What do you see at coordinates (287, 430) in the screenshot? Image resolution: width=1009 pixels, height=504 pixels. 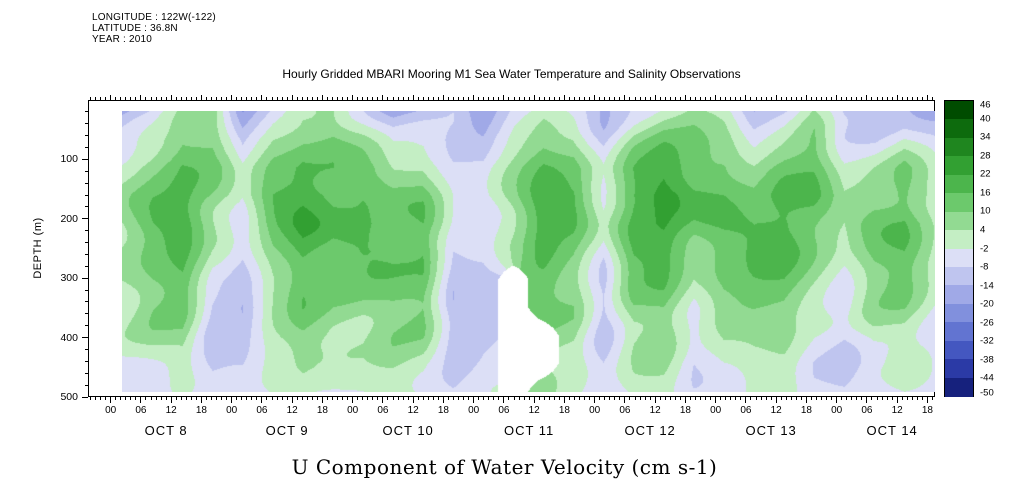 I see `x-day-label: OCT 9` at bounding box center [287, 430].